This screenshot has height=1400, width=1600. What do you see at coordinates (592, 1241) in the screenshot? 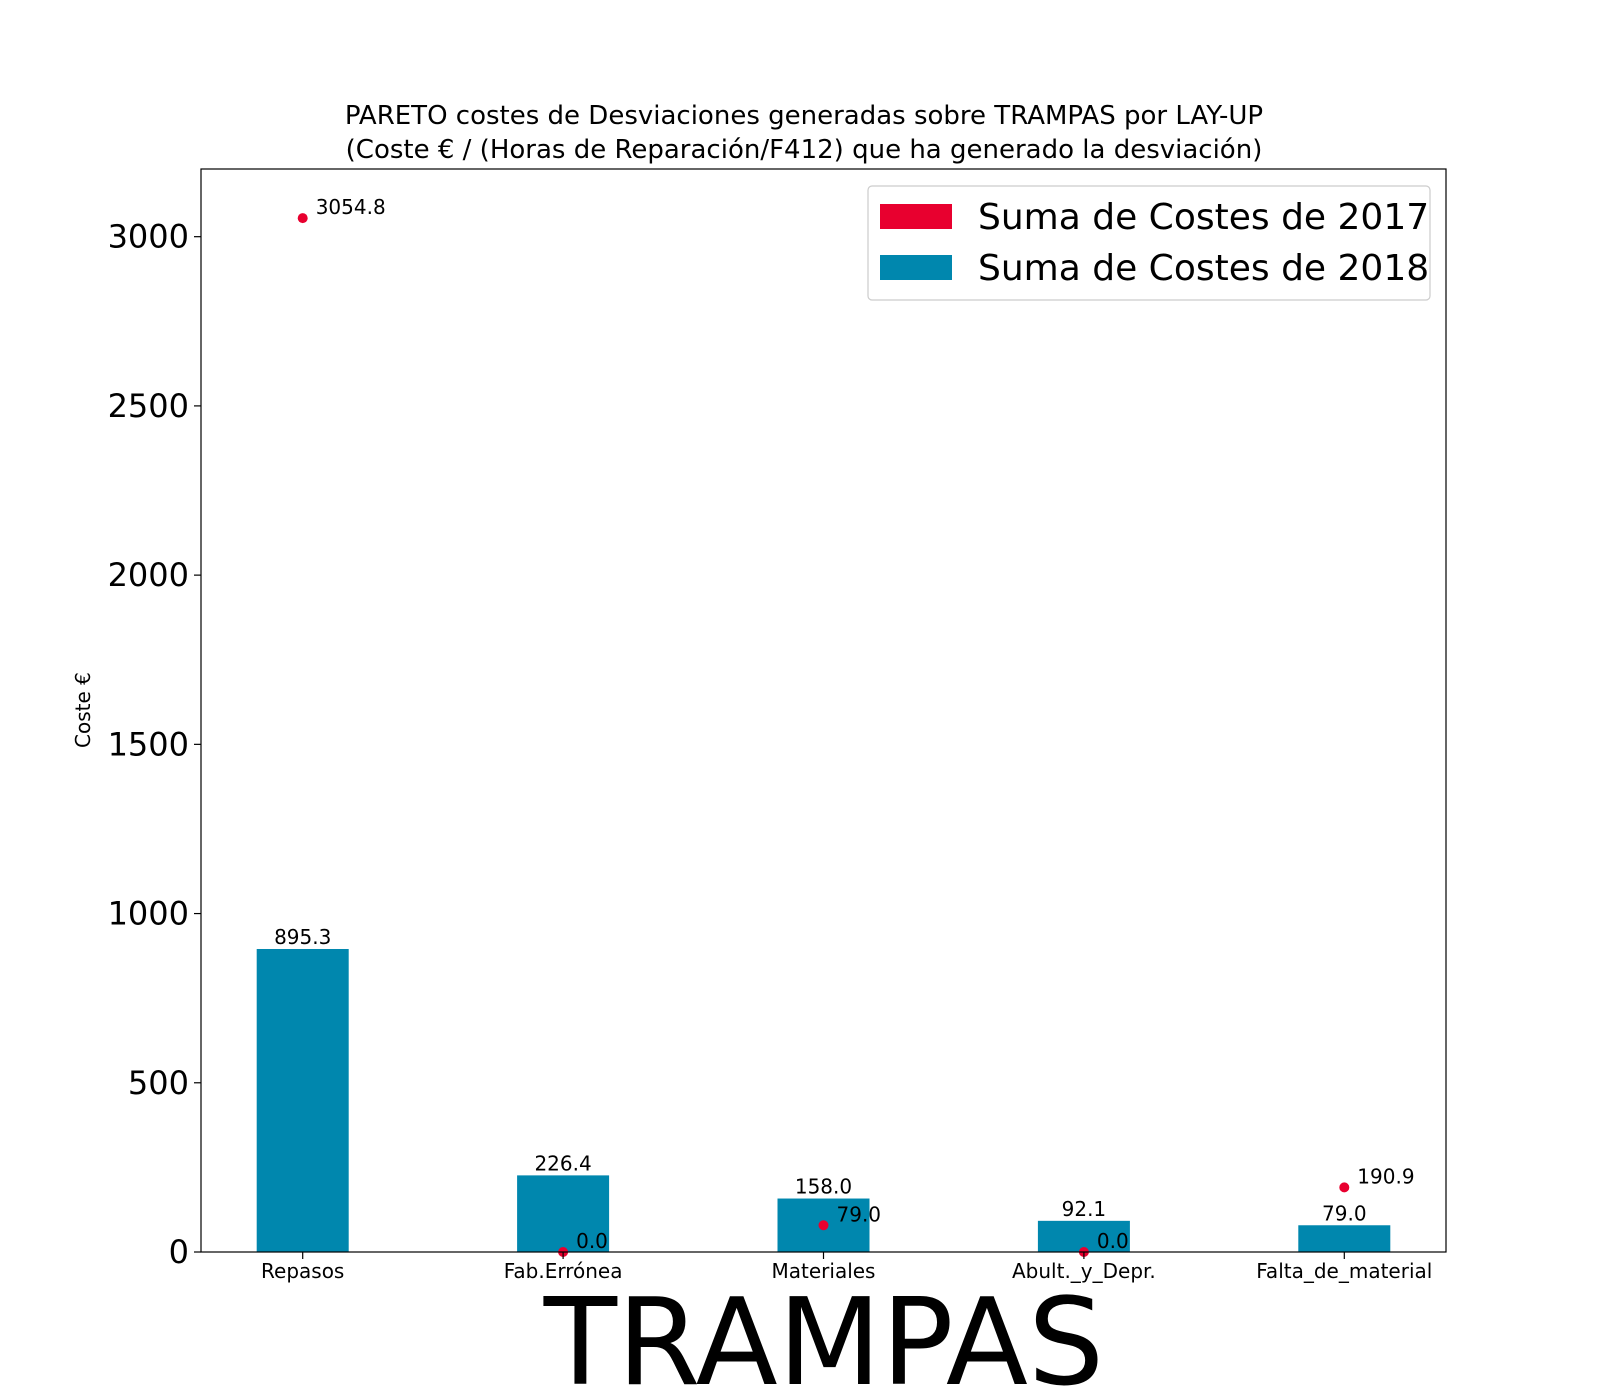
I see `point-label-2017-1: 0.0` at bounding box center [592, 1241].